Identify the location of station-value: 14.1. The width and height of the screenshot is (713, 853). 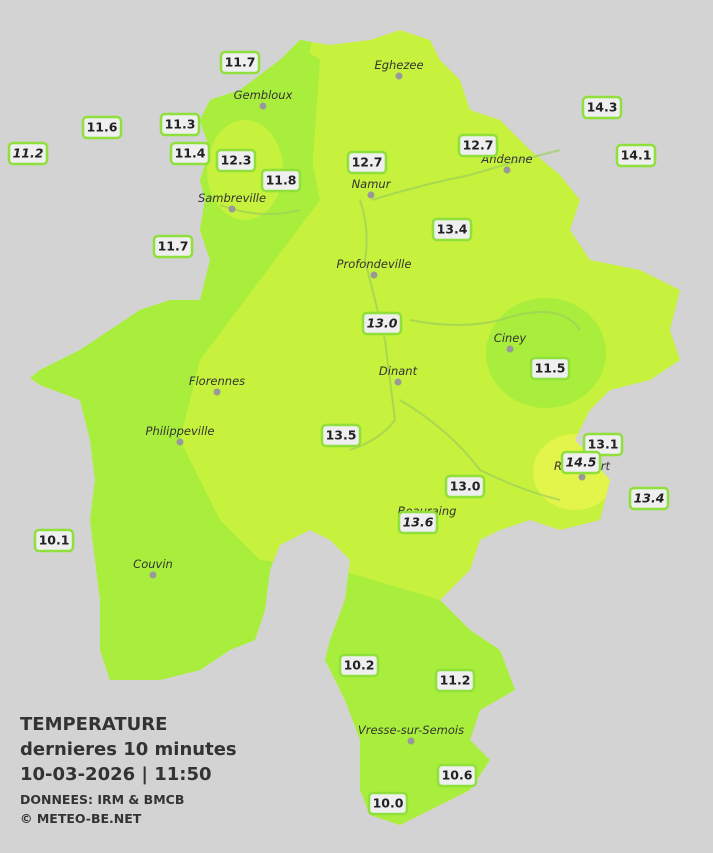
(636, 155).